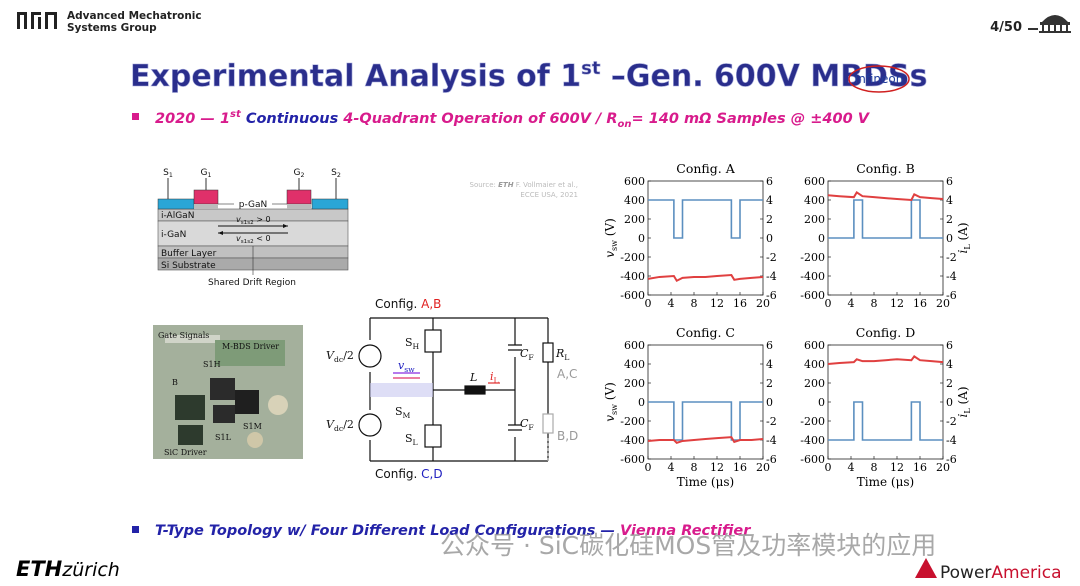 Image resolution: width=1080 pixels, height=586 pixels. What do you see at coordinates (262, 219) in the screenshot?
I see `text-part: > 0` at bounding box center [262, 219].